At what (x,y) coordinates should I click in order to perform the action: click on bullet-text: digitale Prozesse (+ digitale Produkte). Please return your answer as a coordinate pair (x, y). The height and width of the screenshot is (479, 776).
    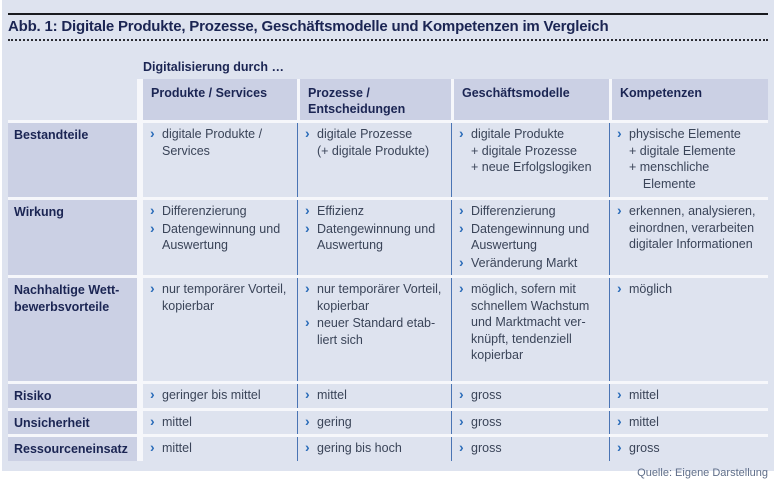
    Looking at the image, I should click on (373, 142).